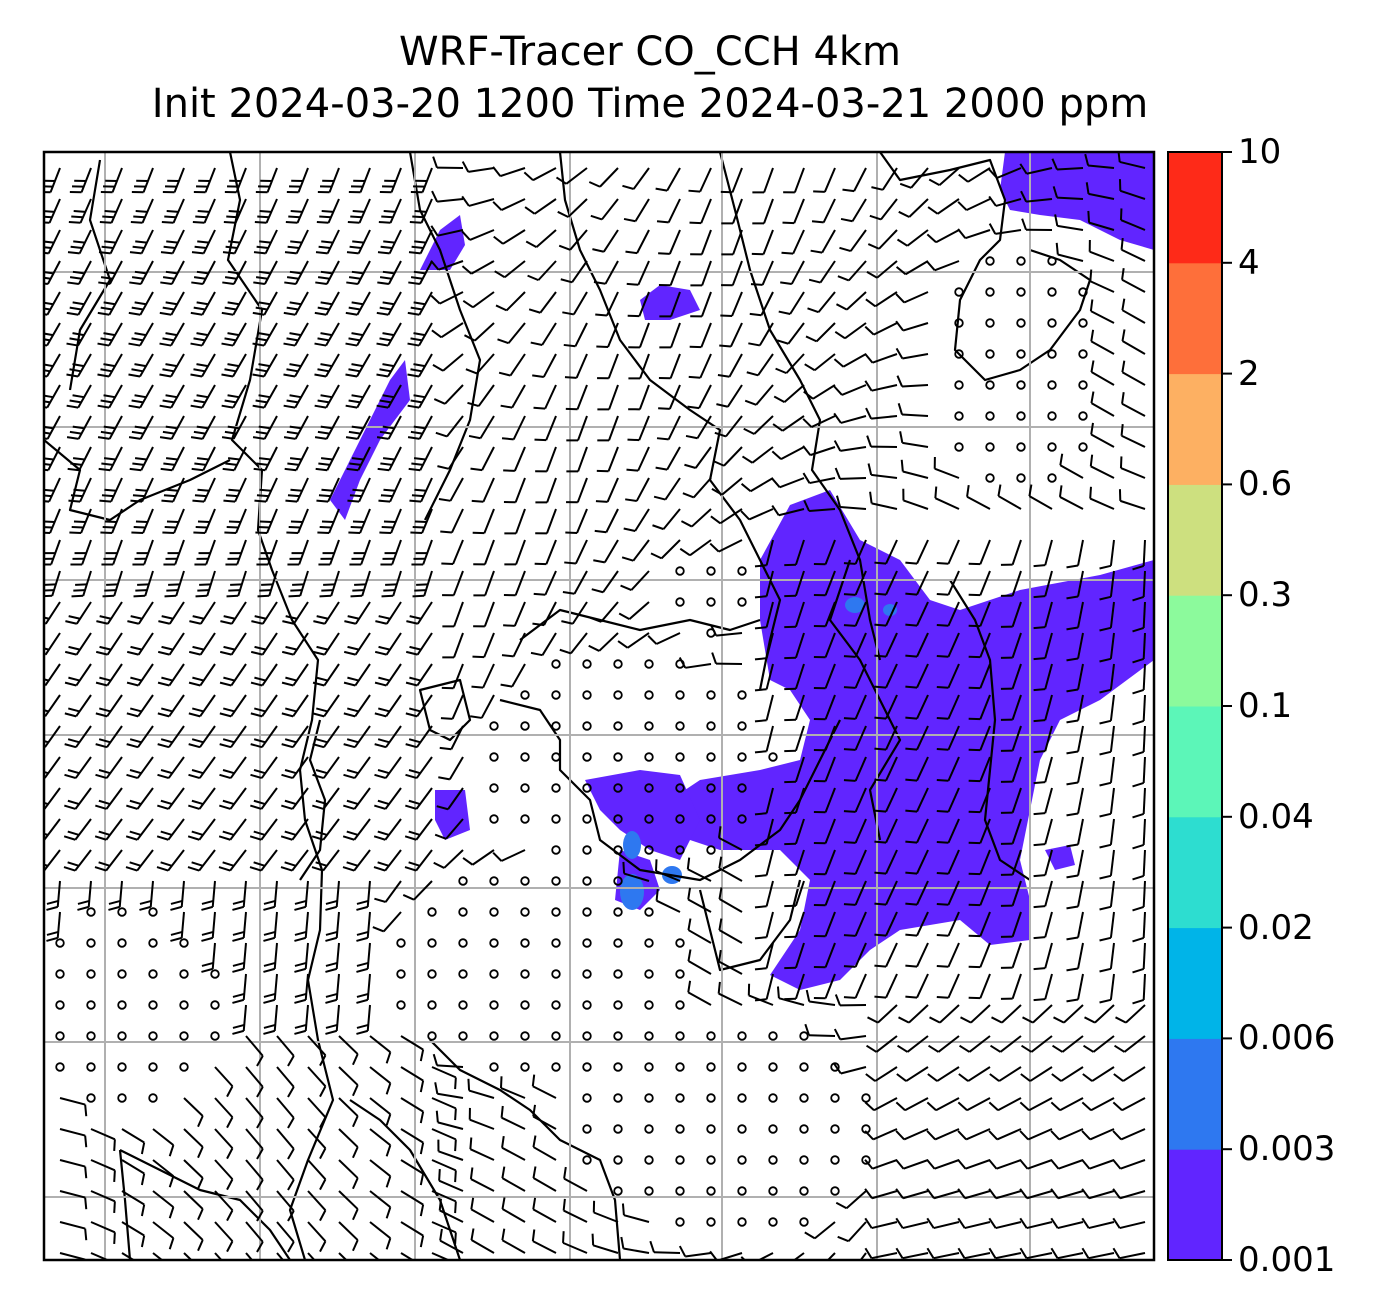  What do you see at coordinates (1265, 595) in the screenshot?
I see `colorbar-tick-label: 0.3` at bounding box center [1265, 595].